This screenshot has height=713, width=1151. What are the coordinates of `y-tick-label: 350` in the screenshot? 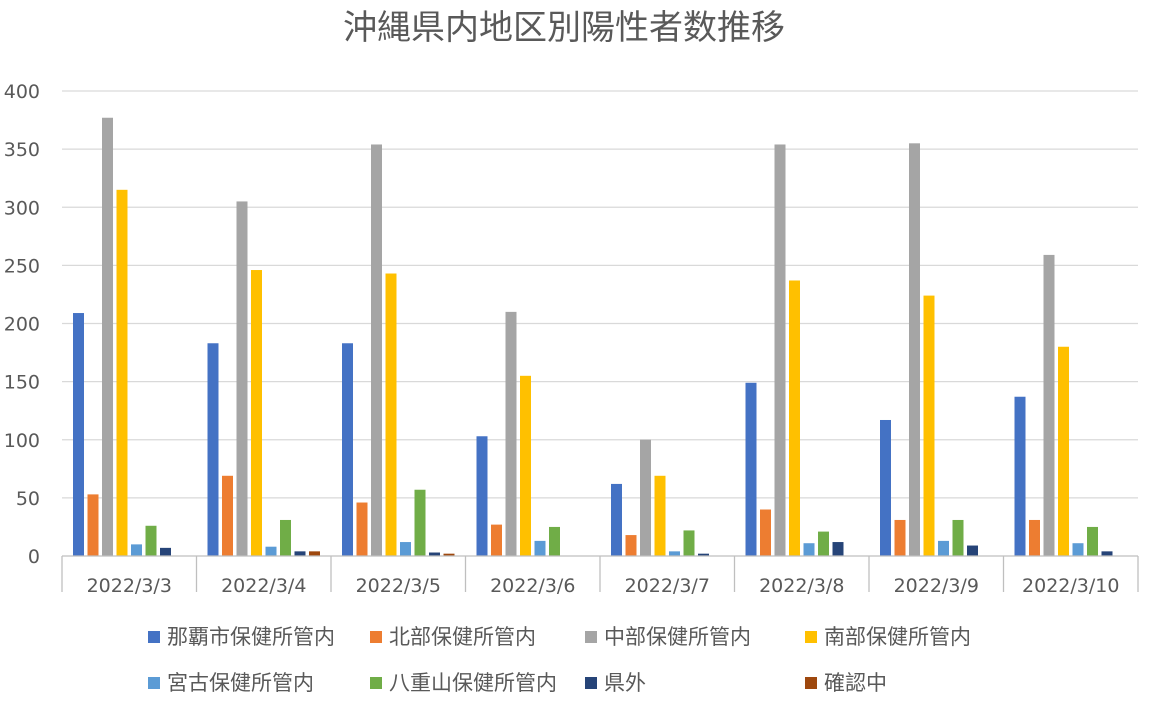 It's located at (22, 150).